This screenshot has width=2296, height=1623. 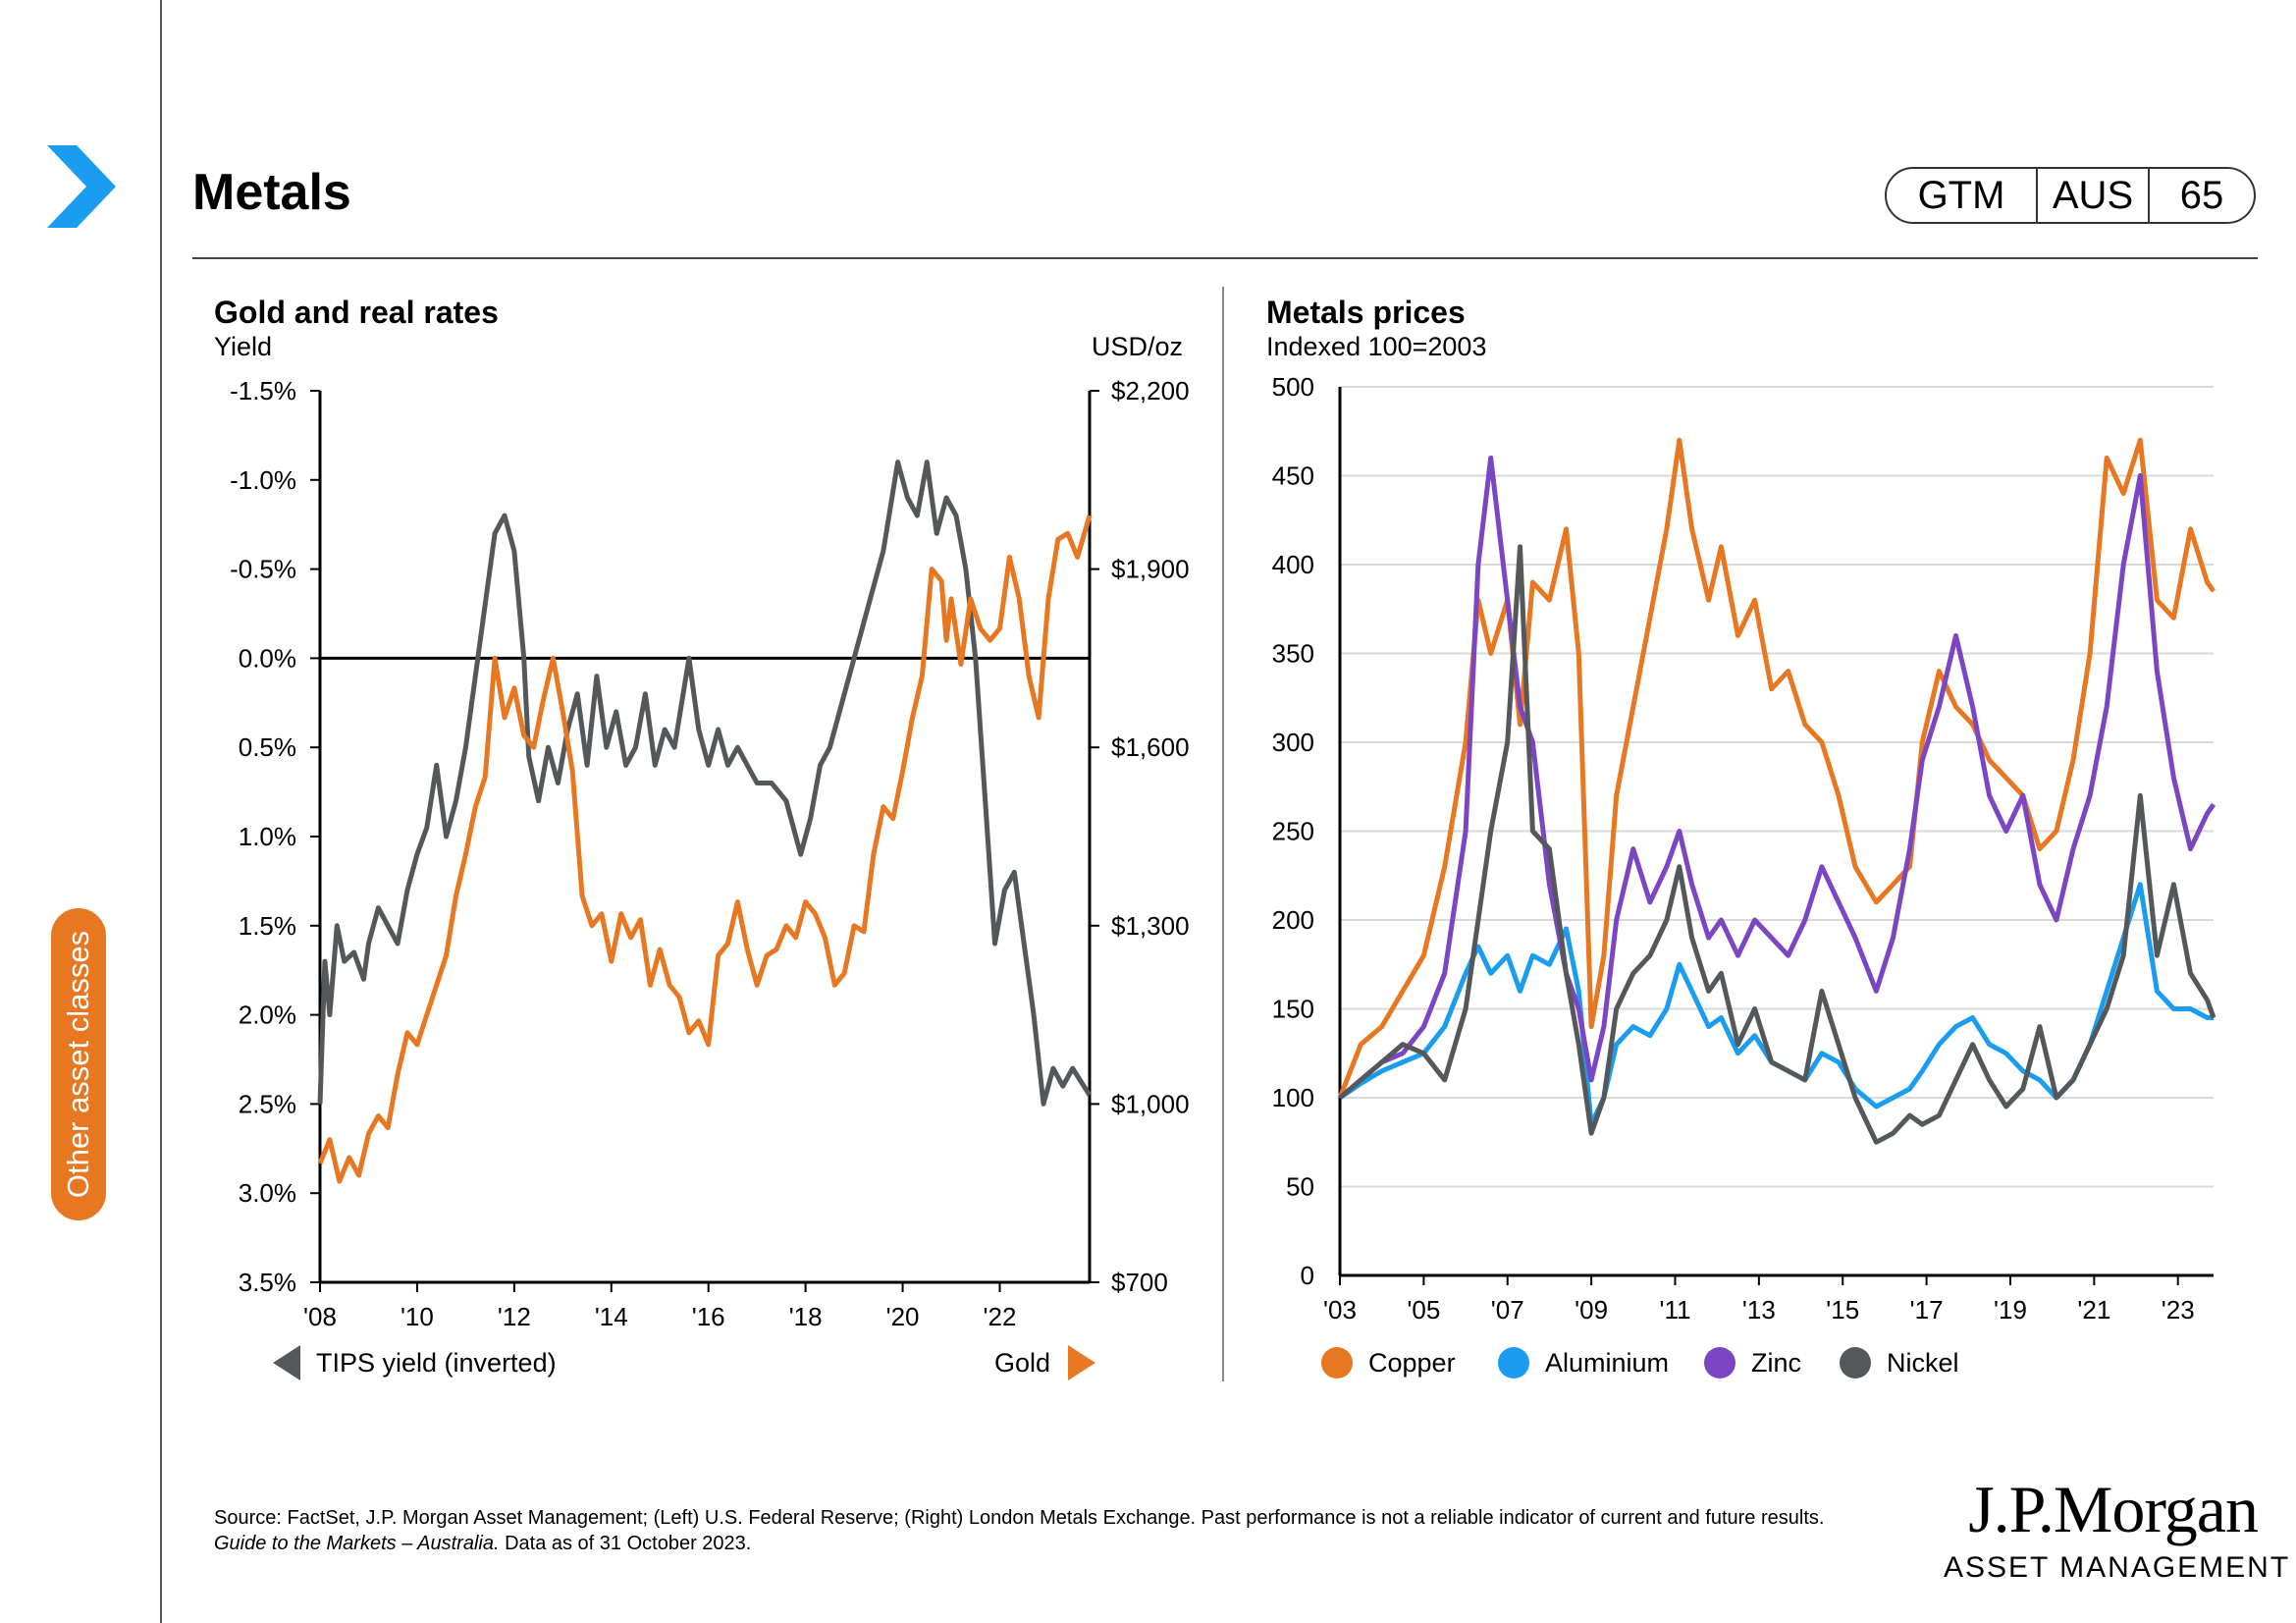 I want to click on left-y-tick-label: -1.5%, so click(x=263, y=391).